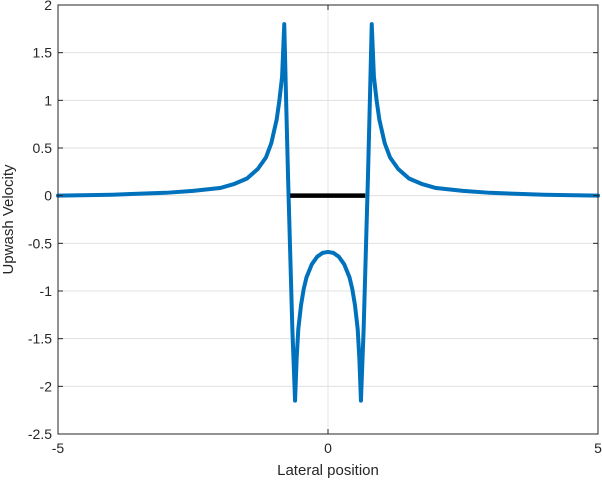 This screenshot has height=482, width=602. I want to click on y-tick-label: -1.5, so click(40, 339).